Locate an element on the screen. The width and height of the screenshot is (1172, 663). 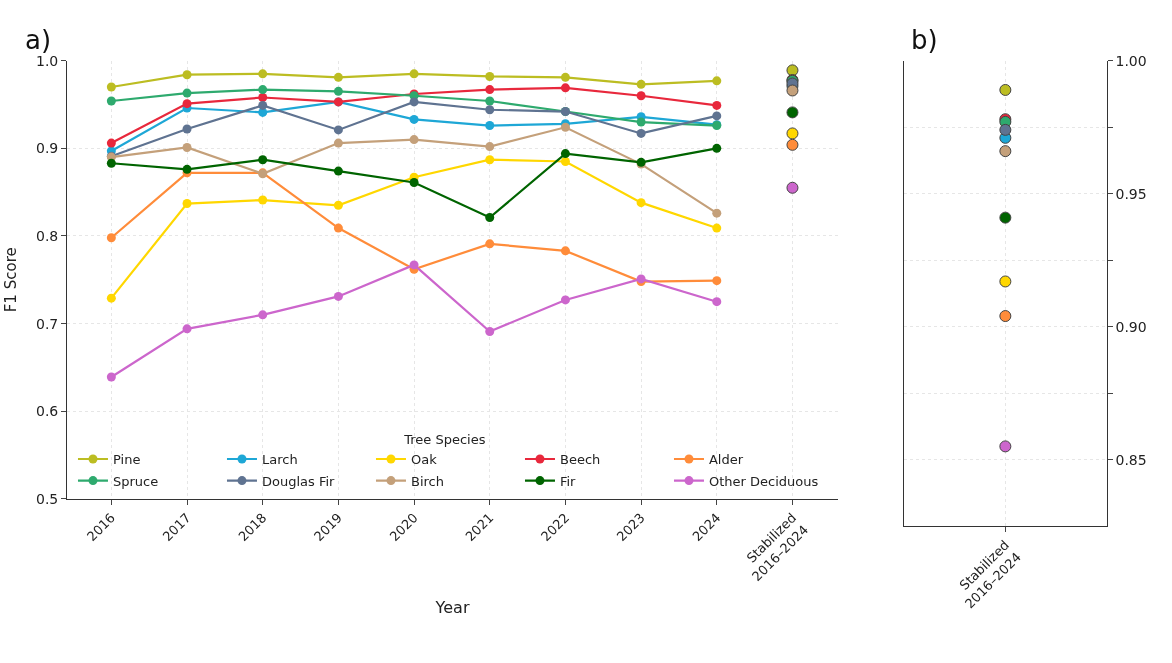
y-tick-label: 0.95 is located at coordinates (1131, 193).